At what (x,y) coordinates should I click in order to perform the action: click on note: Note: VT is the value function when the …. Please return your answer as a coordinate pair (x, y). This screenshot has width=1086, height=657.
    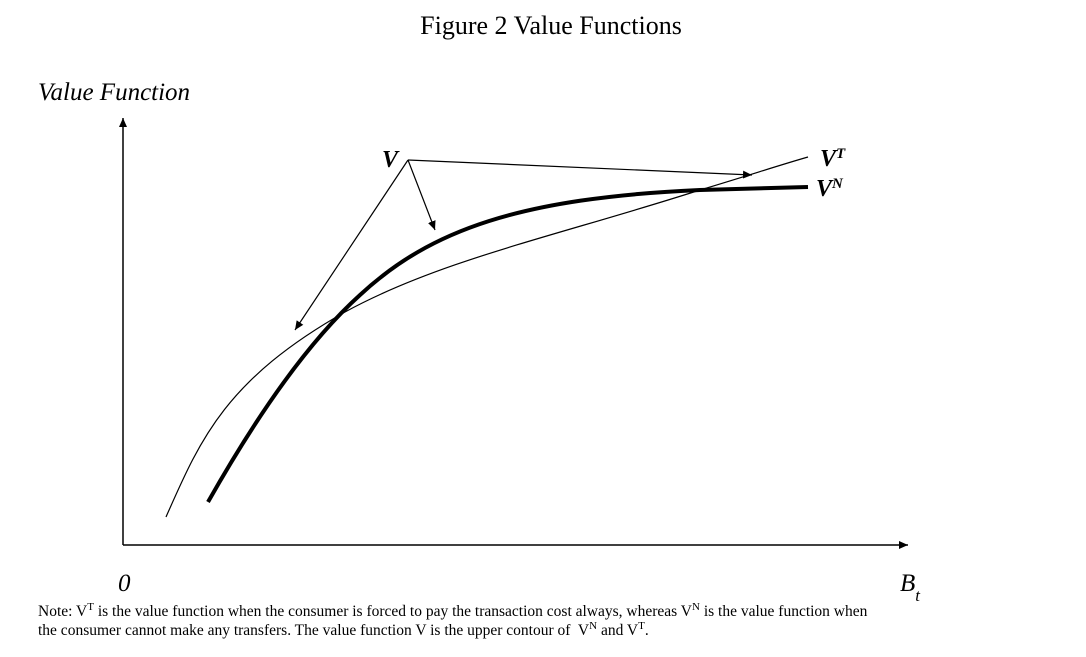
    Looking at the image, I should click on (453, 620).